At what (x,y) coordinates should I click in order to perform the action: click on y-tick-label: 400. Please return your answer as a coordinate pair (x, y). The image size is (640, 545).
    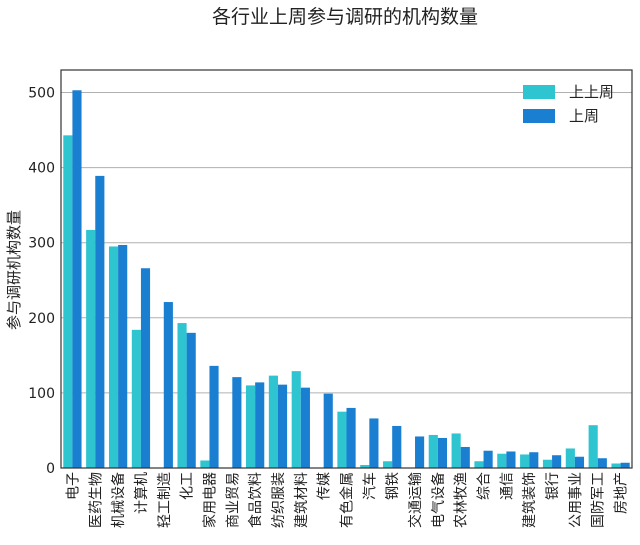
    Looking at the image, I should click on (41, 169).